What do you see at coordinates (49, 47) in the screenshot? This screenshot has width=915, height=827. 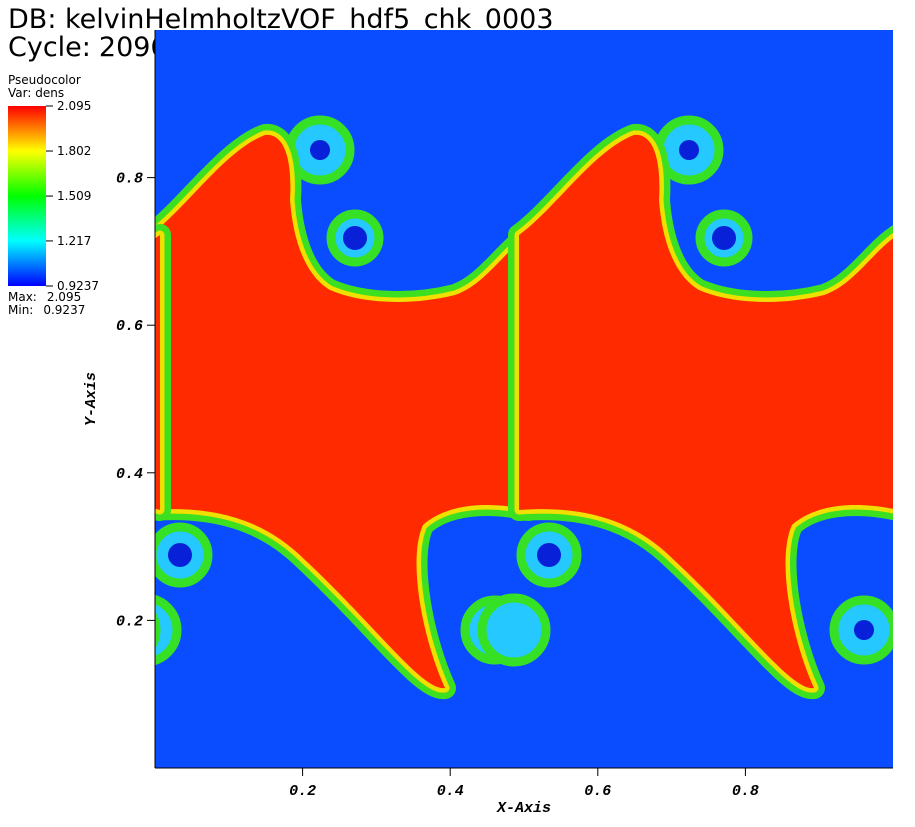 I see `cycle-label: Cycle:` at bounding box center [49, 47].